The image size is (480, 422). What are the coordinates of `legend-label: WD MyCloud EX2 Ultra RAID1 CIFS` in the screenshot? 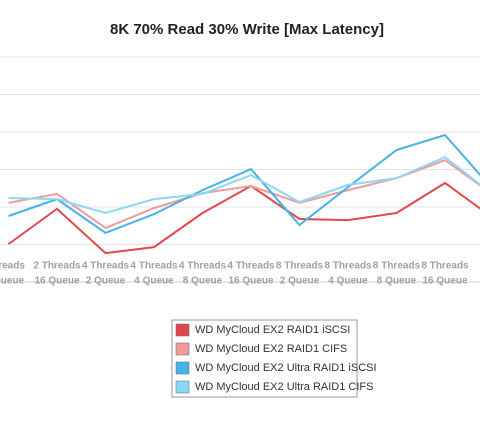 It's located at (284, 387).